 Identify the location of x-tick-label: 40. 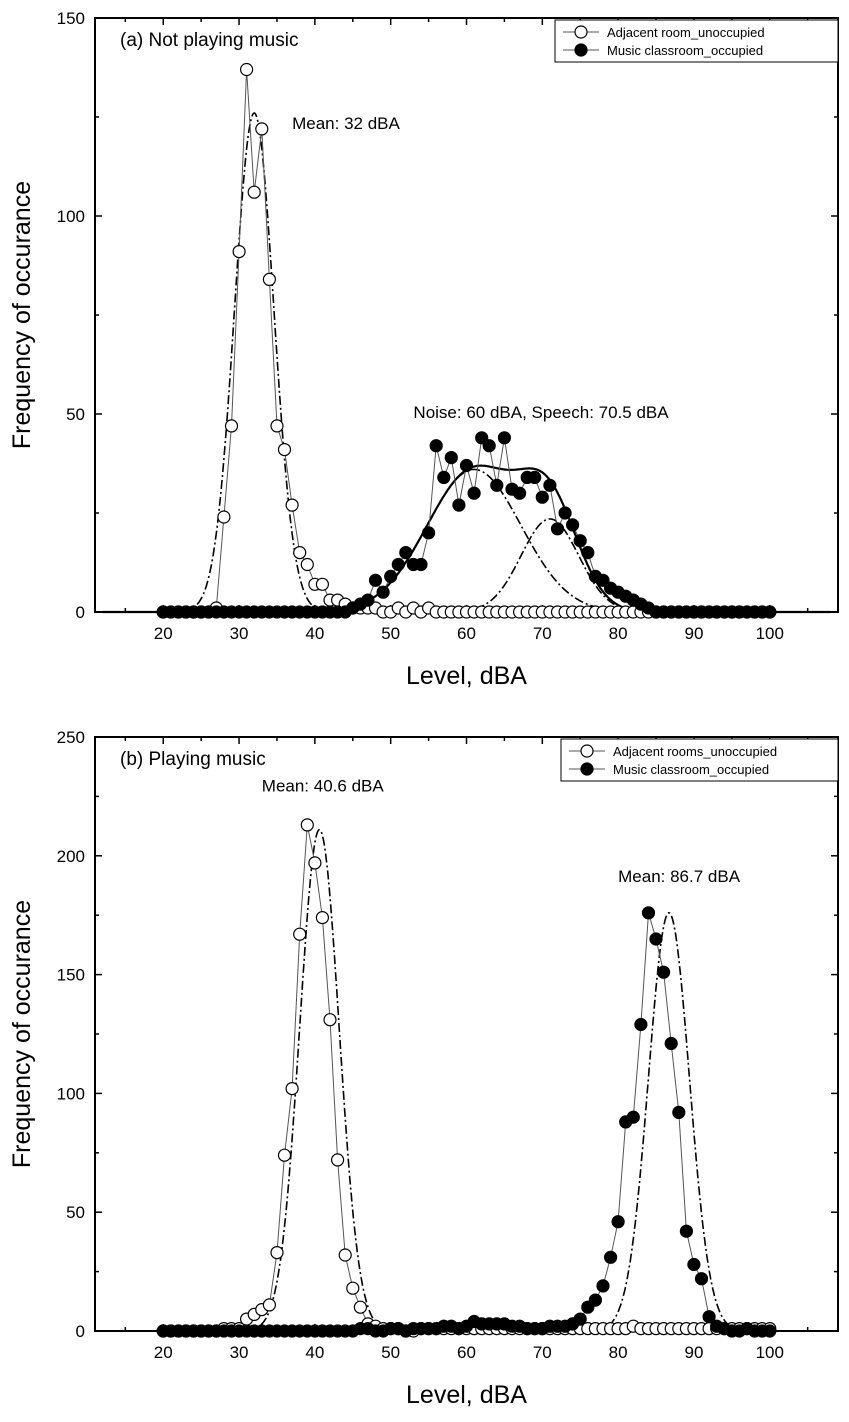
(314, 1352).